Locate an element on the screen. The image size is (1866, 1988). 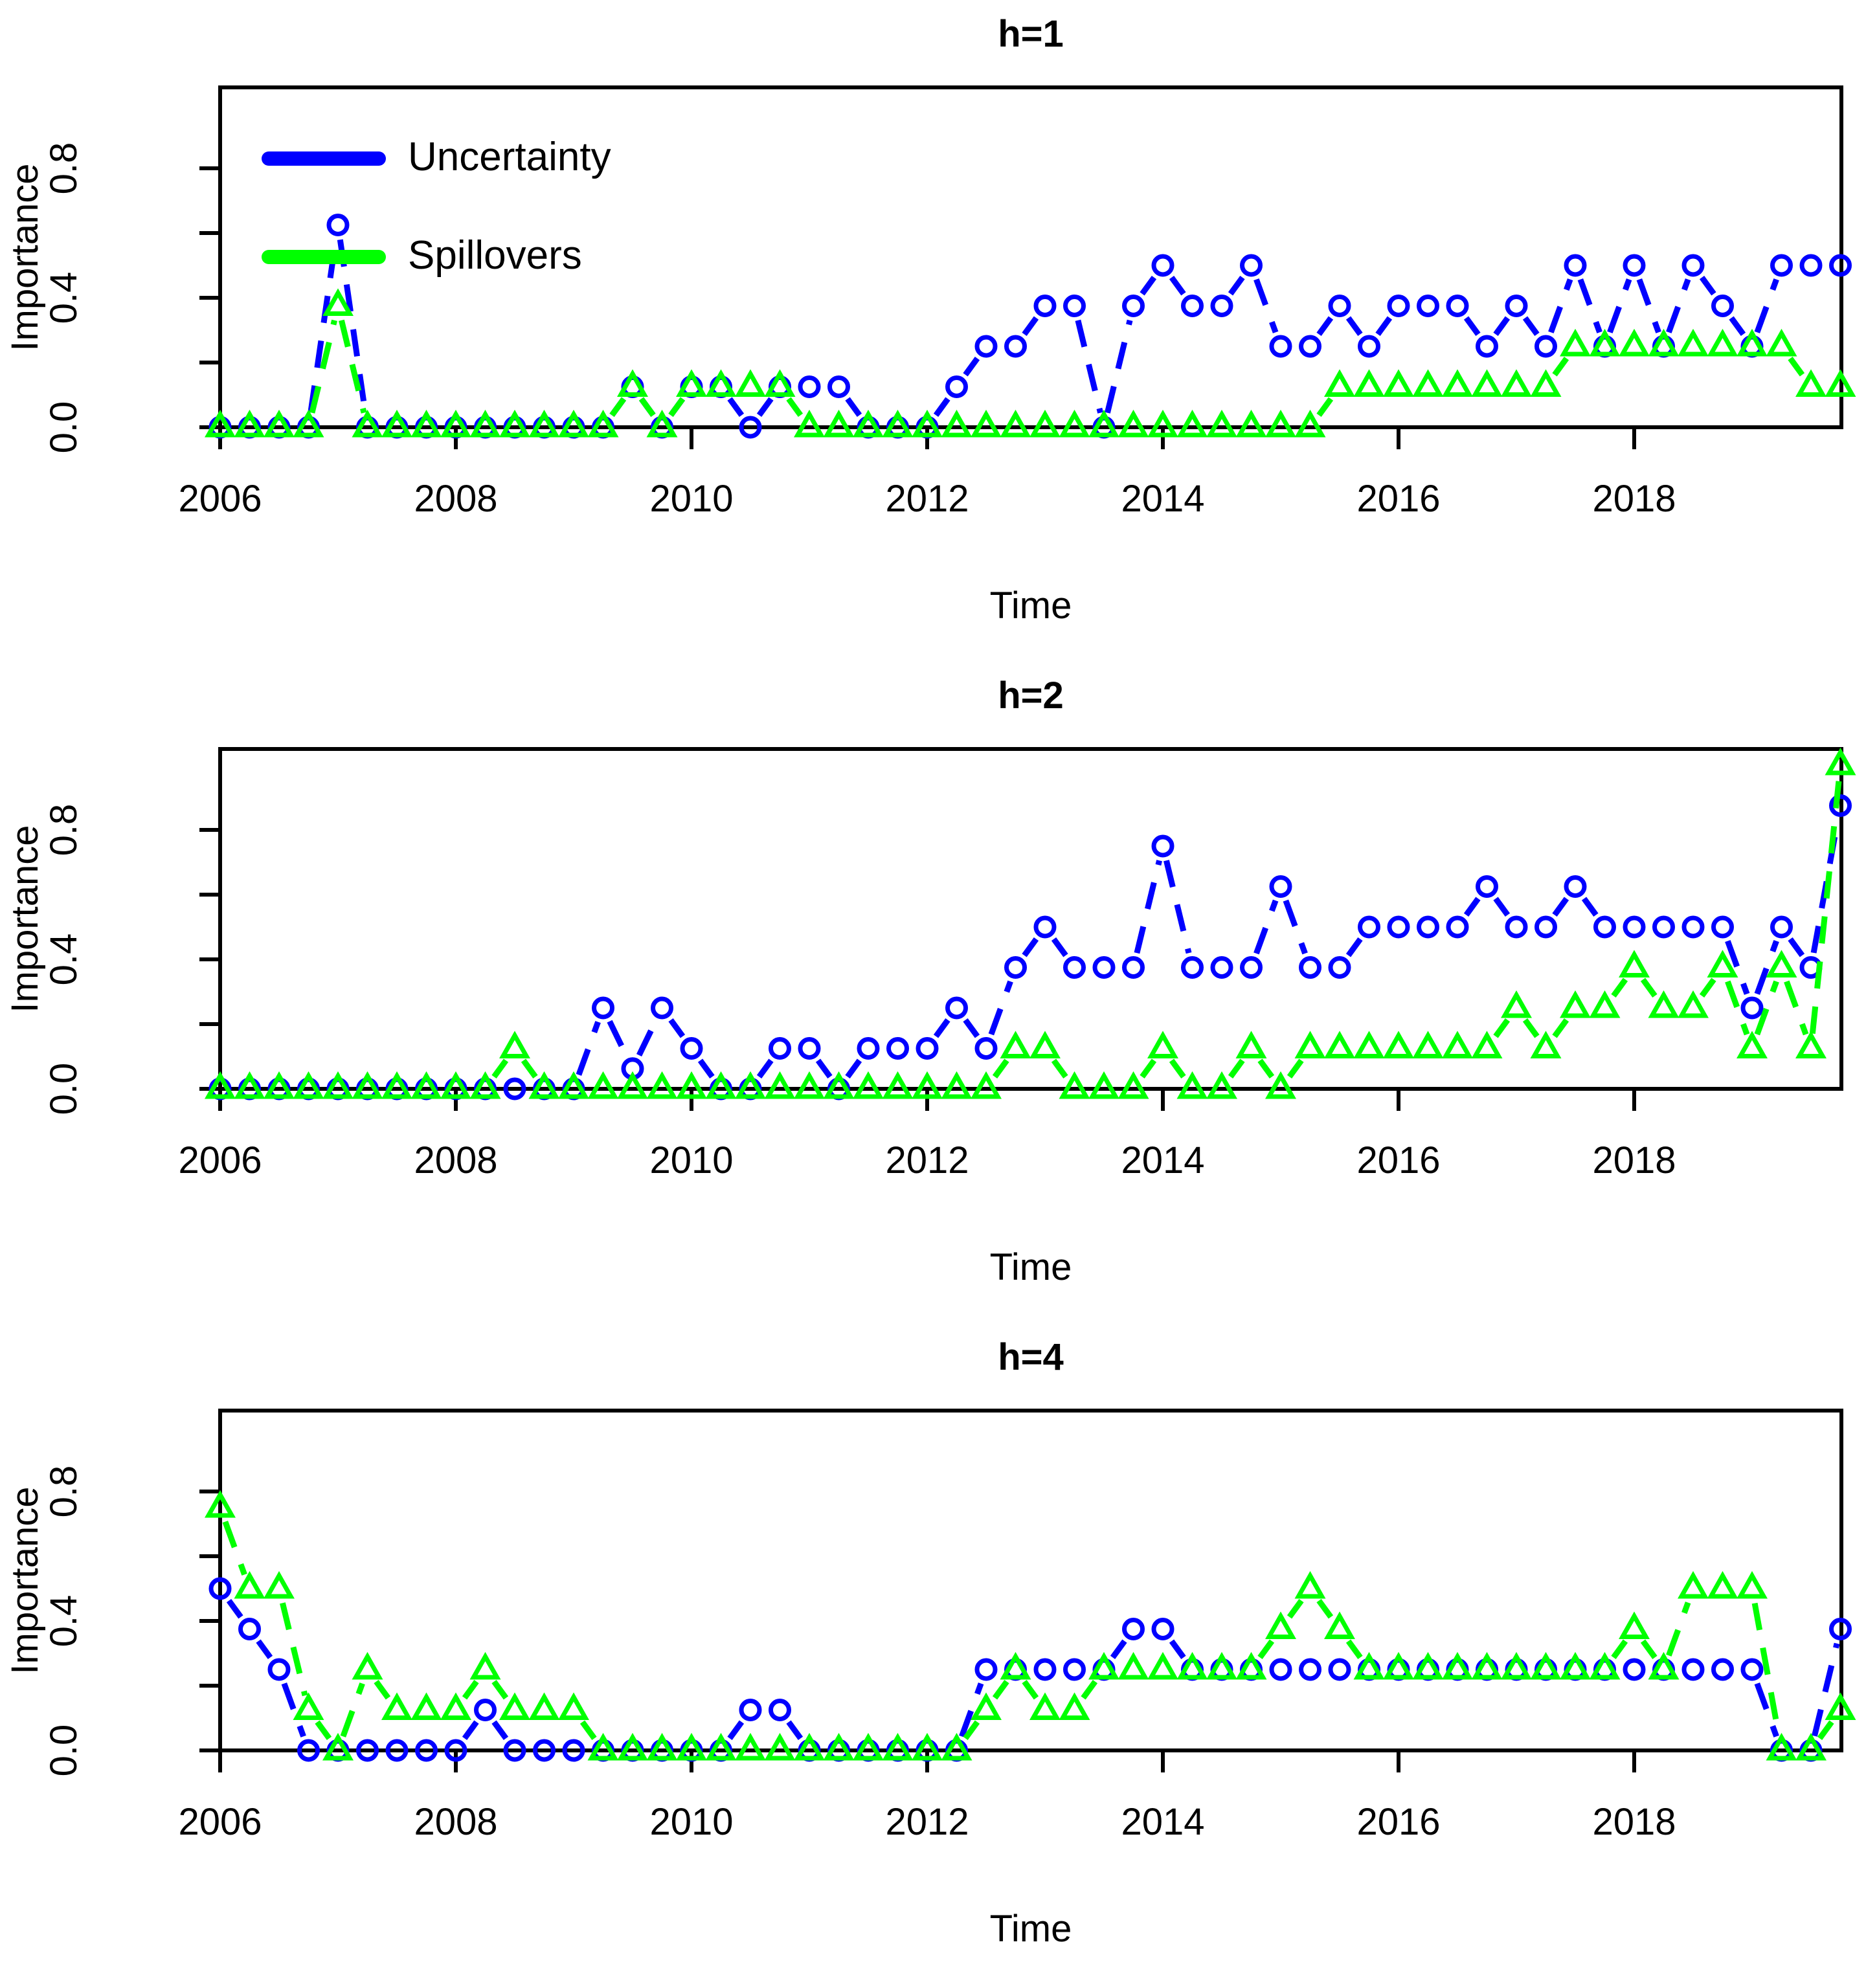
y-tick-label: 0.0 is located at coordinates (64, 1751).